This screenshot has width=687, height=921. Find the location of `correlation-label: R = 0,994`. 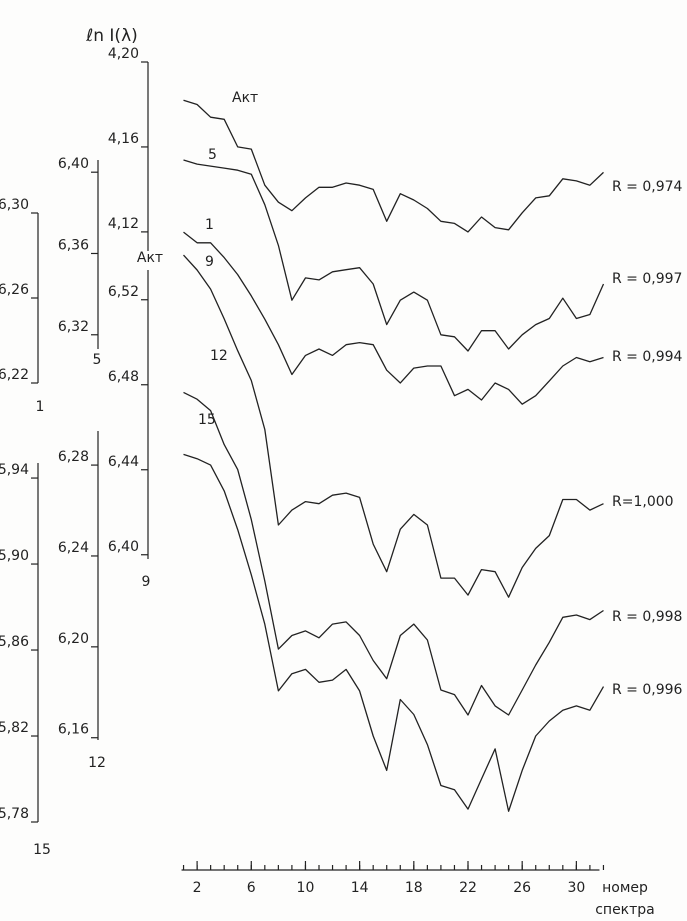

correlation-label: R = 0,994 is located at coordinates (647, 357).